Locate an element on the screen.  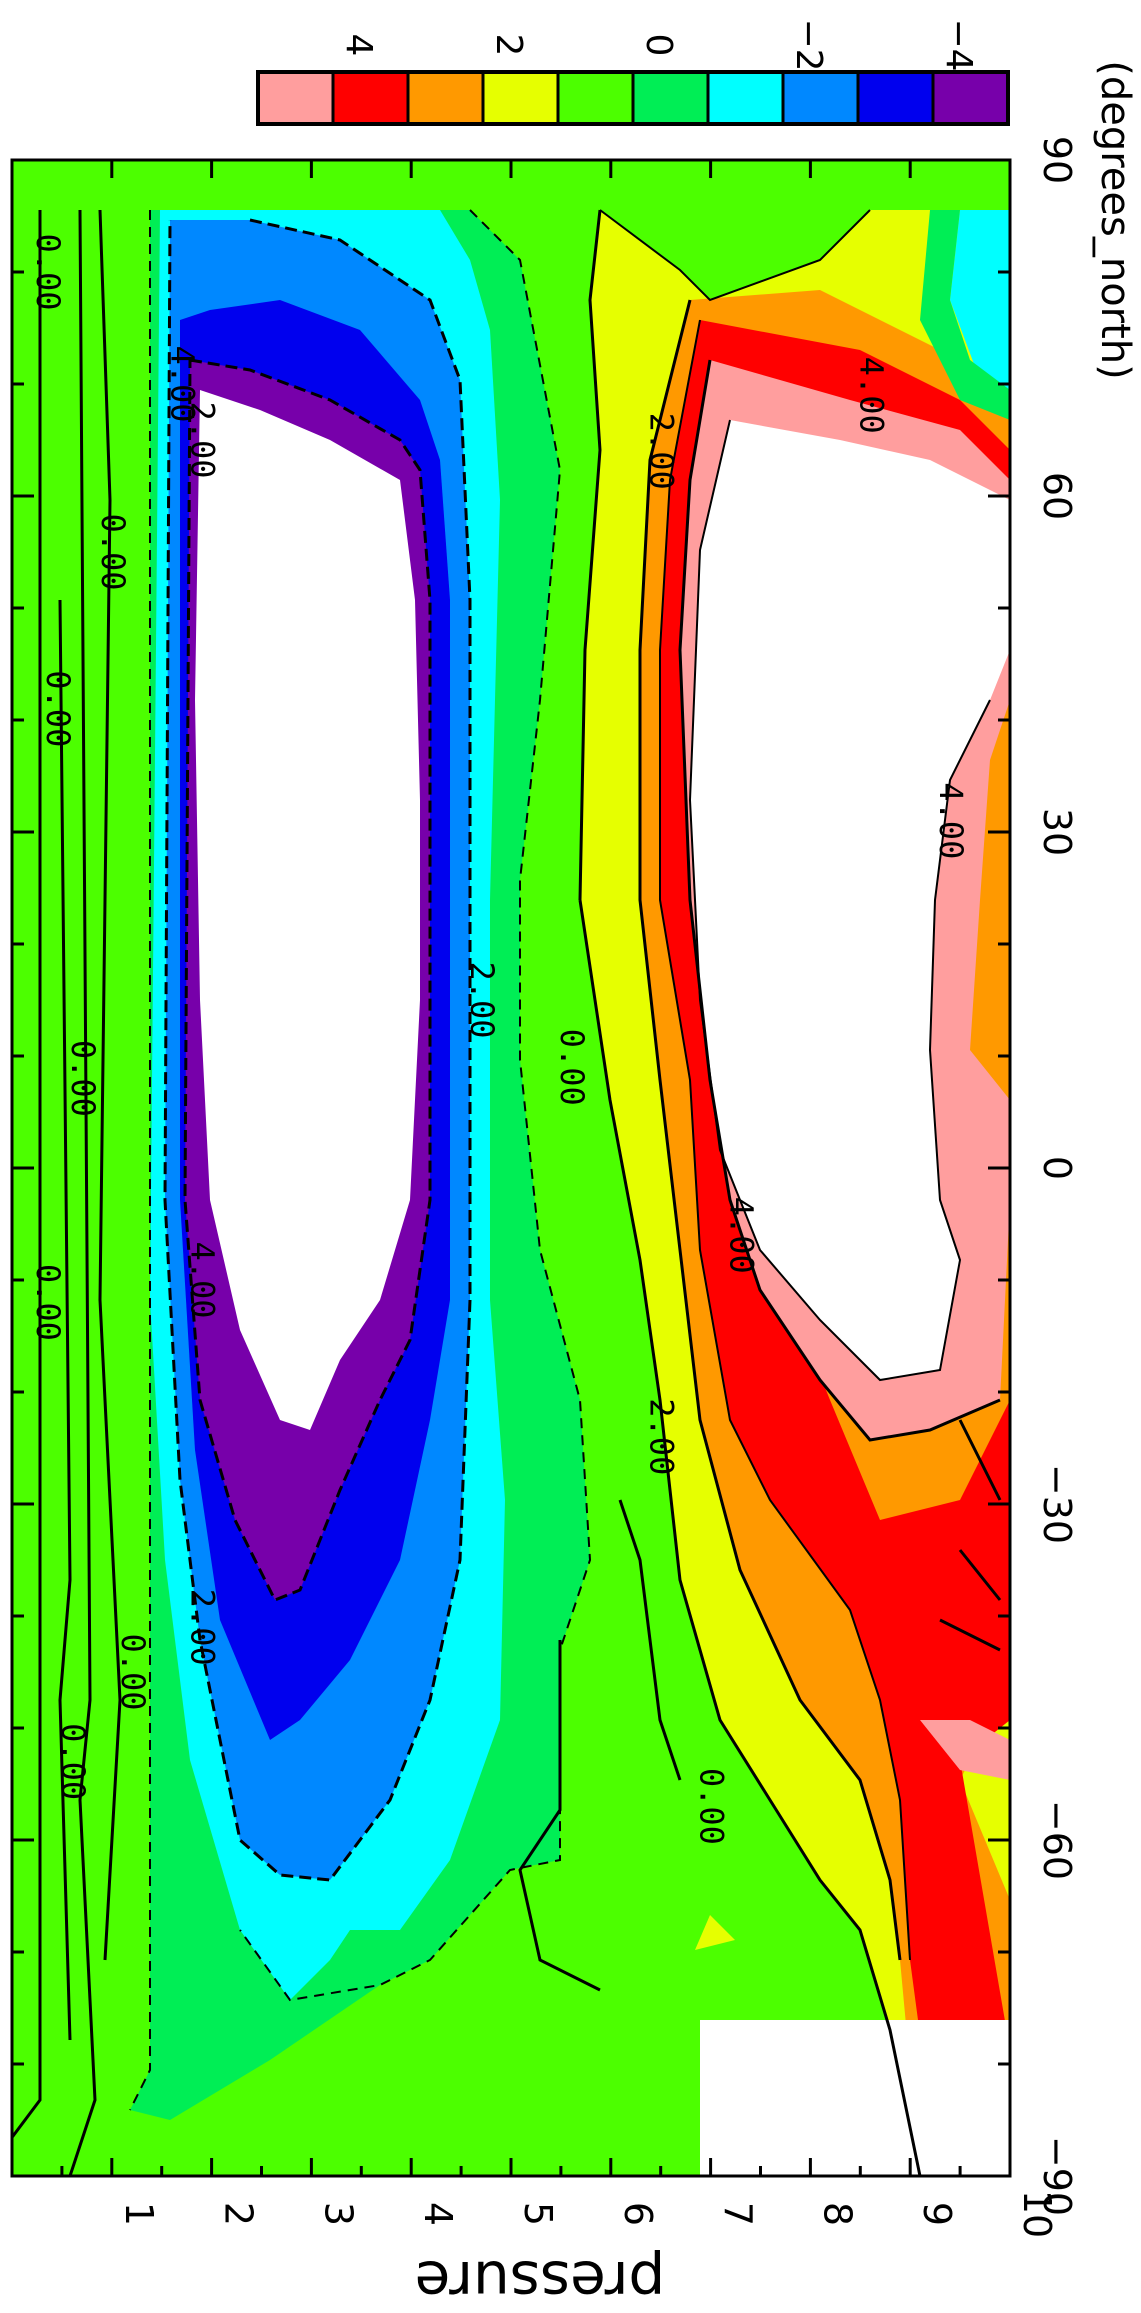
x-tick-label: 6 is located at coordinates (638, 2214).